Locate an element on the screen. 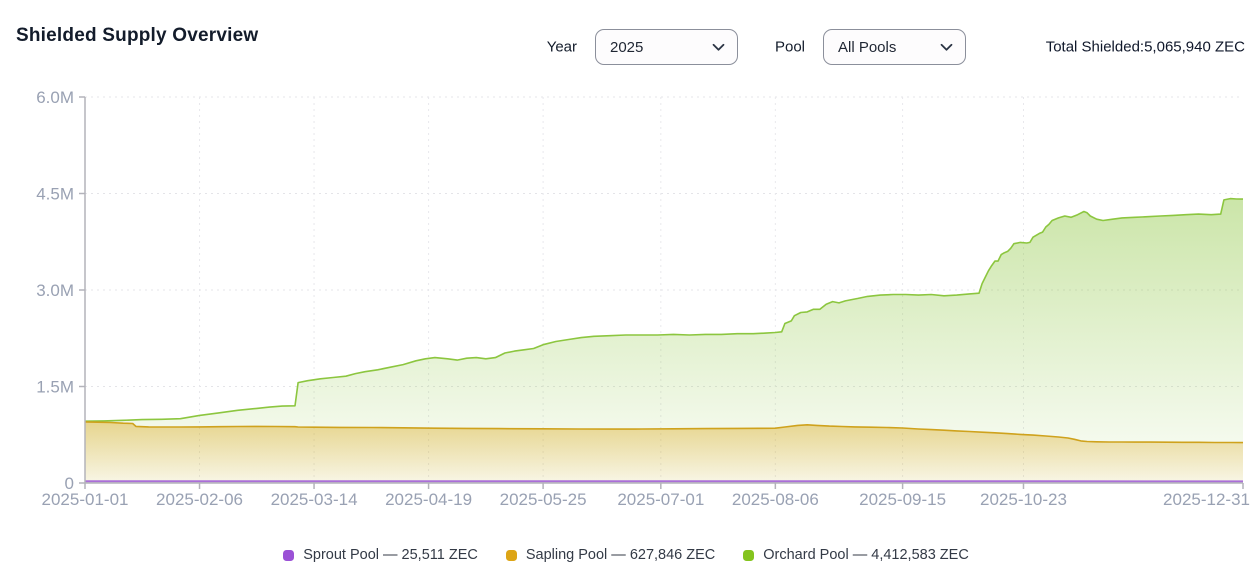 The width and height of the screenshot is (1252, 587). year-select: 2025 is located at coordinates (666, 47).